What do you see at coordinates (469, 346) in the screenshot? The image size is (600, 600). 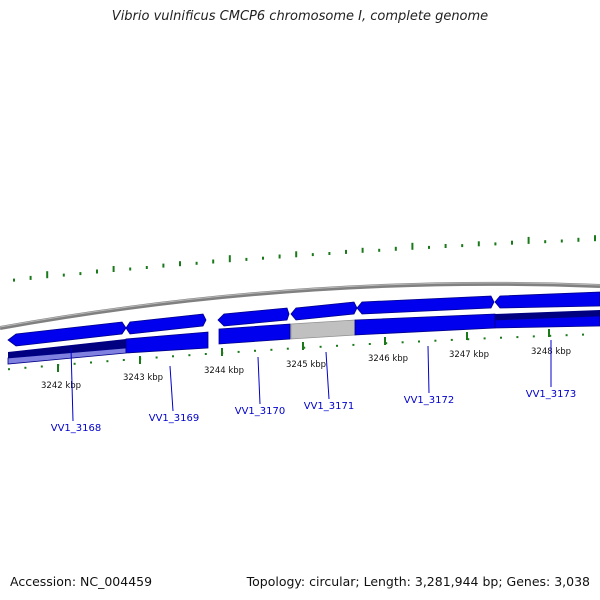 I see `scale-tick: 3247 kbp` at bounding box center [469, 346].